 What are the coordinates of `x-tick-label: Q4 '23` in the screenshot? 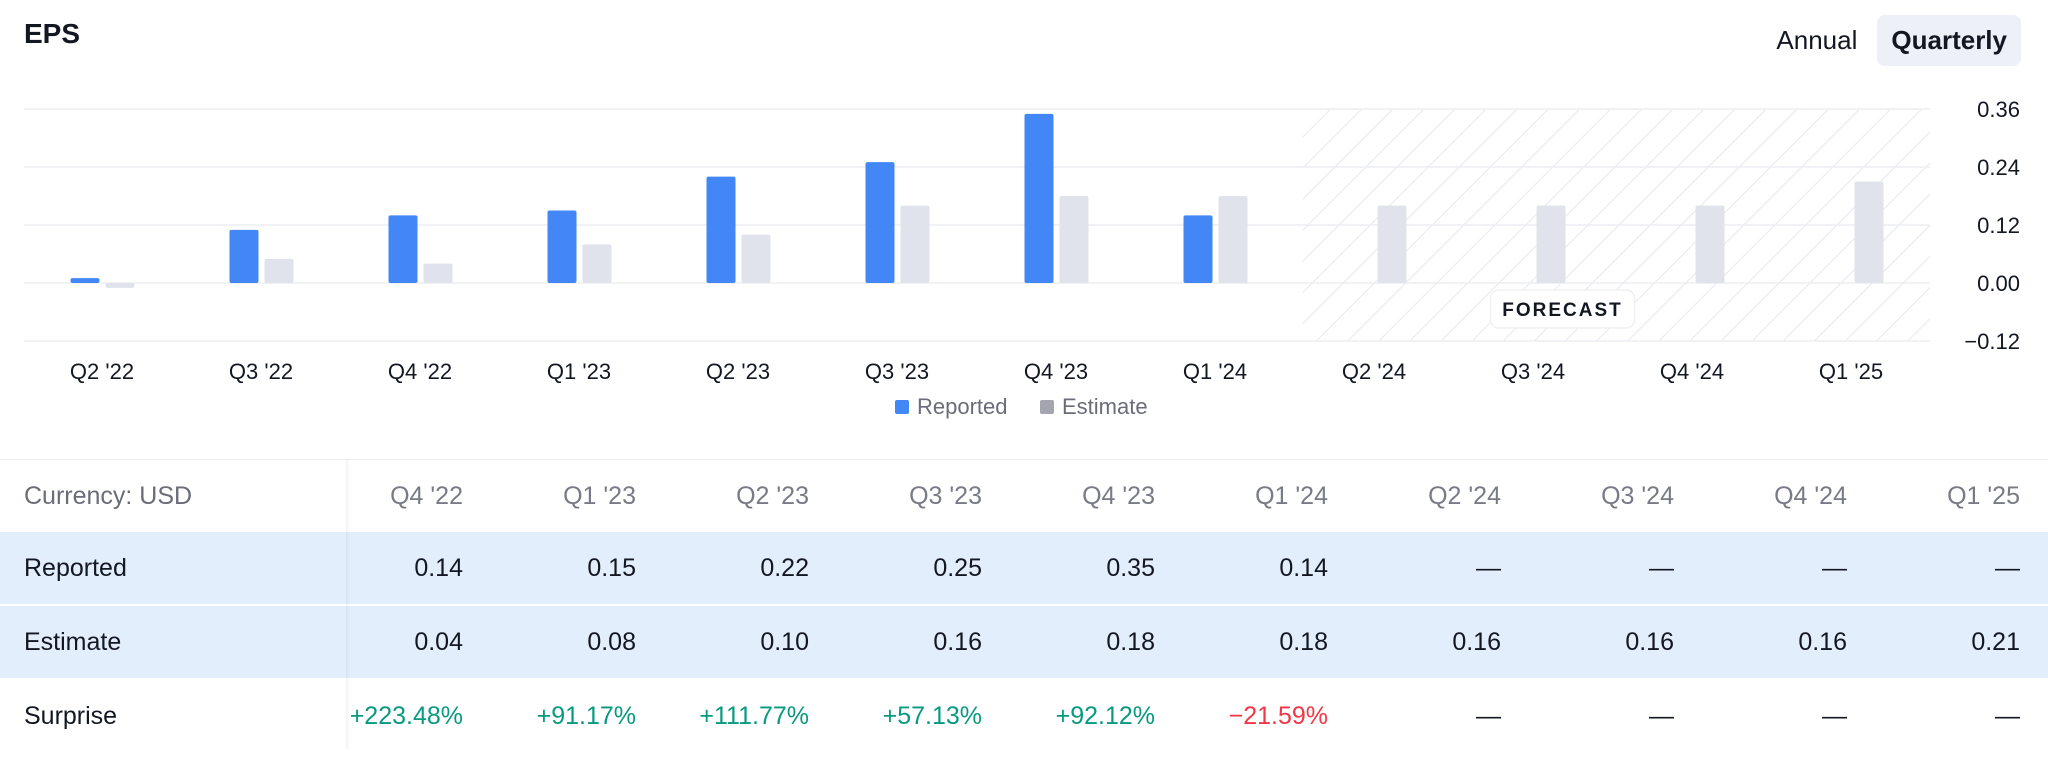 It's located at (1056, 371).